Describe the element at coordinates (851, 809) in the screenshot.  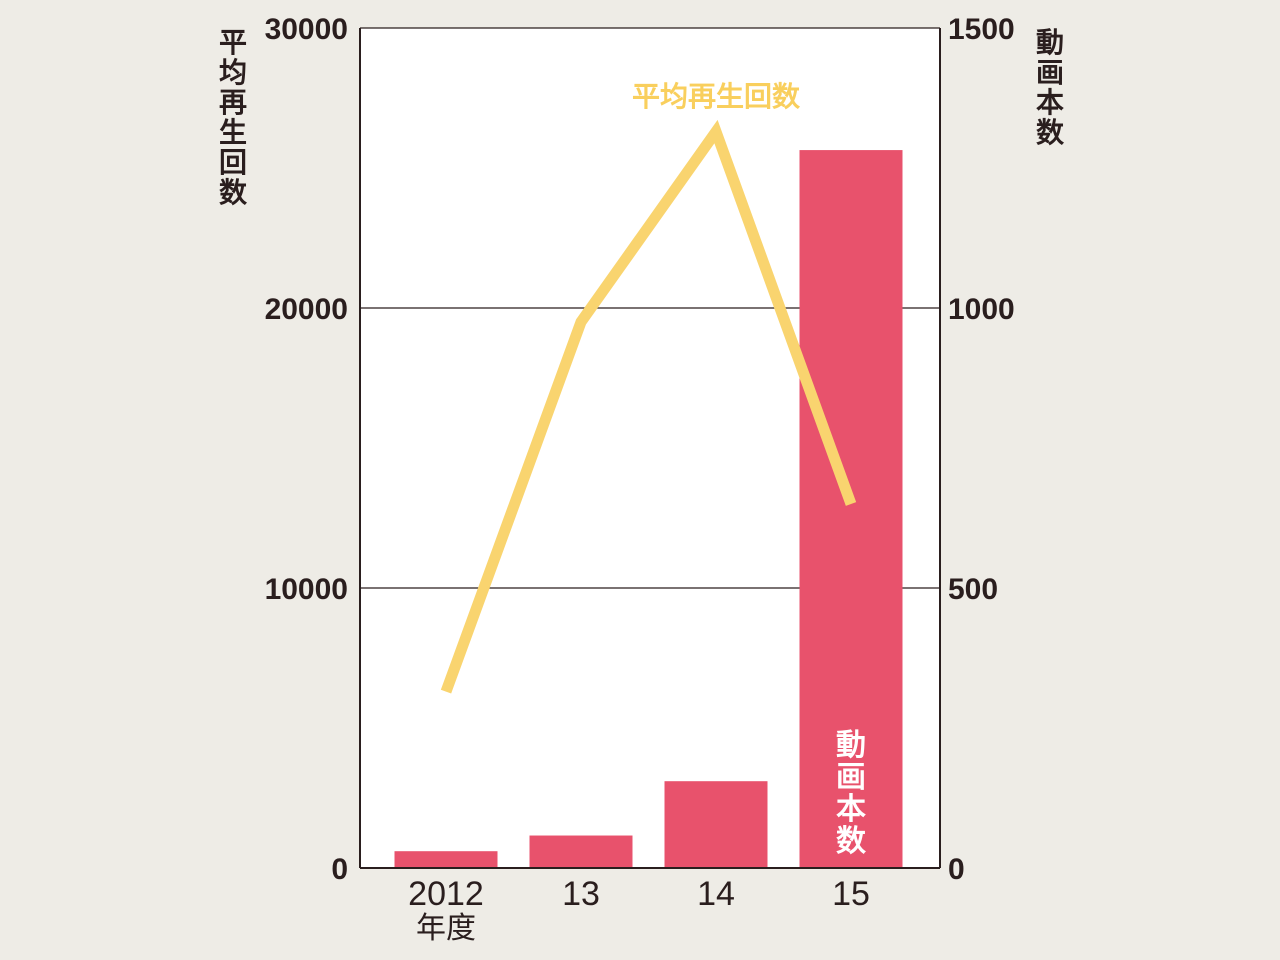
I see `bar-series-label: 本` at that location.